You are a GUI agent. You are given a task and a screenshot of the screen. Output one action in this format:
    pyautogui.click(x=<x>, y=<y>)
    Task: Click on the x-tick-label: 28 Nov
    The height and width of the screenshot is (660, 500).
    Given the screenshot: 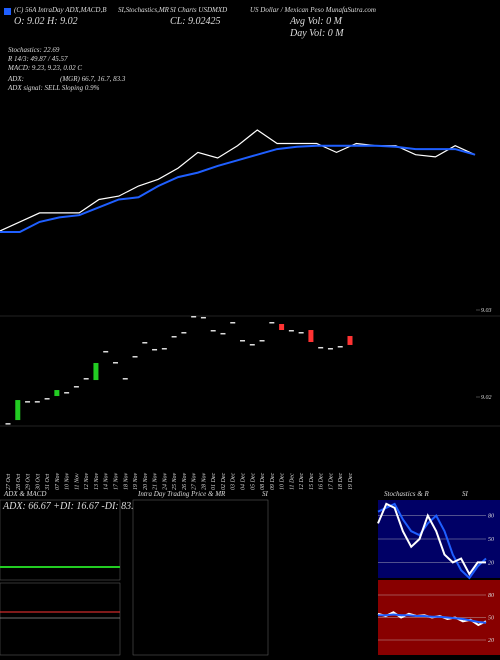 What is the action you would take?
    pyautogui.click(x=204, y=481)
    